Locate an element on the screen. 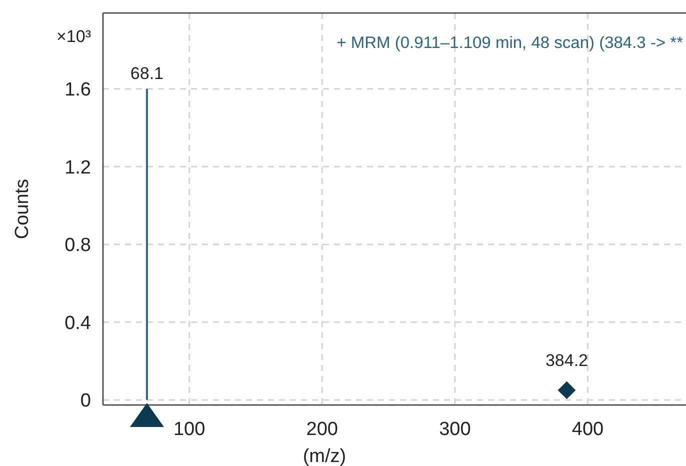 Image resolution: width=686 pixels, height=466 pixels. text: + MRM (0.911–1.109 min, 48 scan) (384.3 -> ** is located at coordinates (510, 43).